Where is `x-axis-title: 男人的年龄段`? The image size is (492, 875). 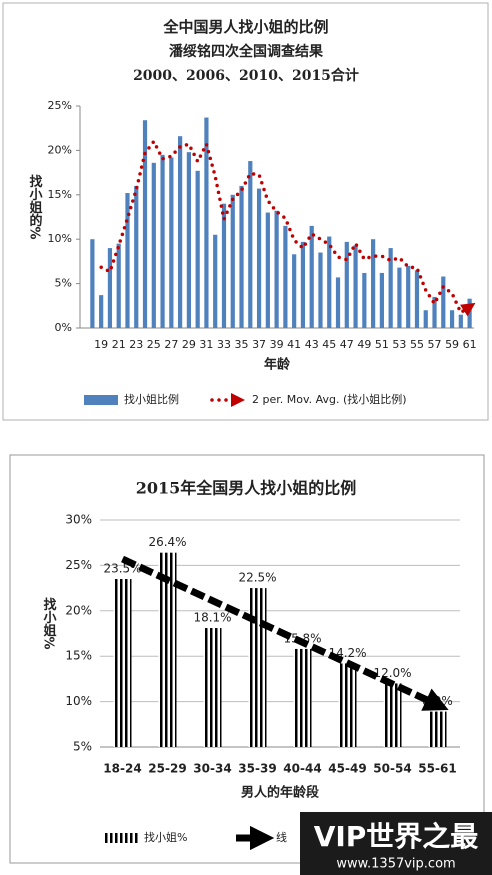
x-axis-title: 男人的年龄段 is located at coordinates (280, 793).